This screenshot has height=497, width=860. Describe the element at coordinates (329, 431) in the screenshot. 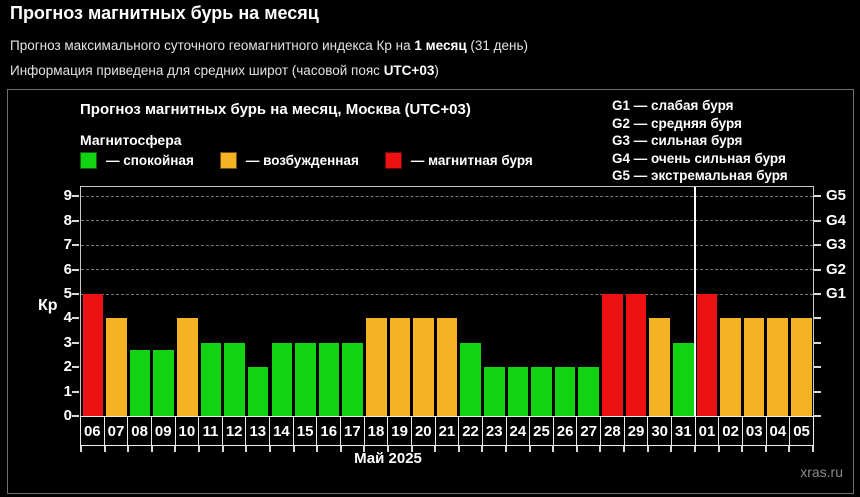

I see `day-label-16: 16` at that location.